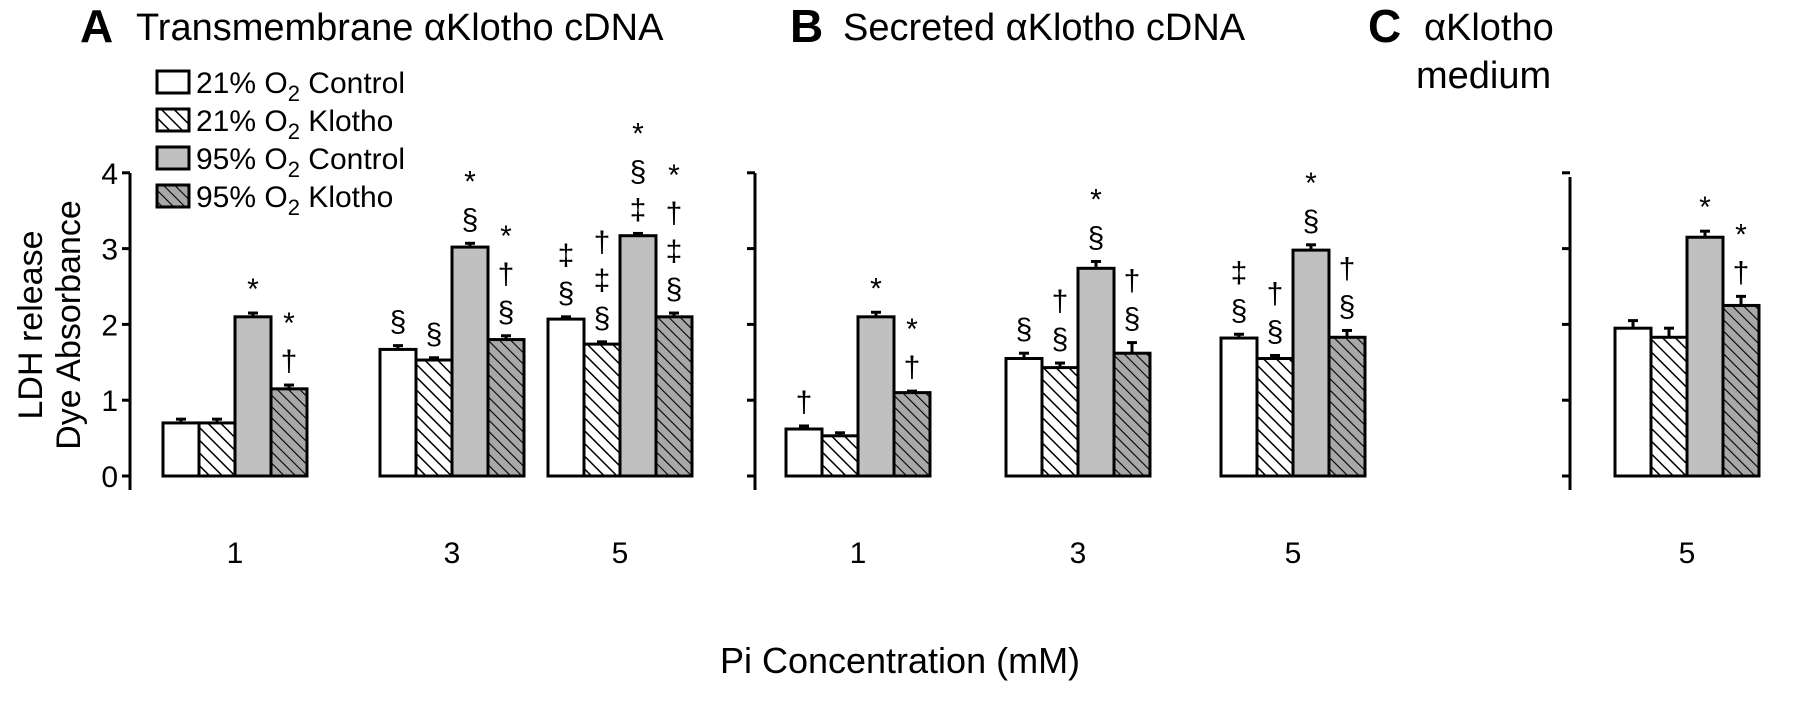 This screenshot has height=704, width=1800. I want to click on legend-label-0: 21% O2 Control, so click(300, 86).